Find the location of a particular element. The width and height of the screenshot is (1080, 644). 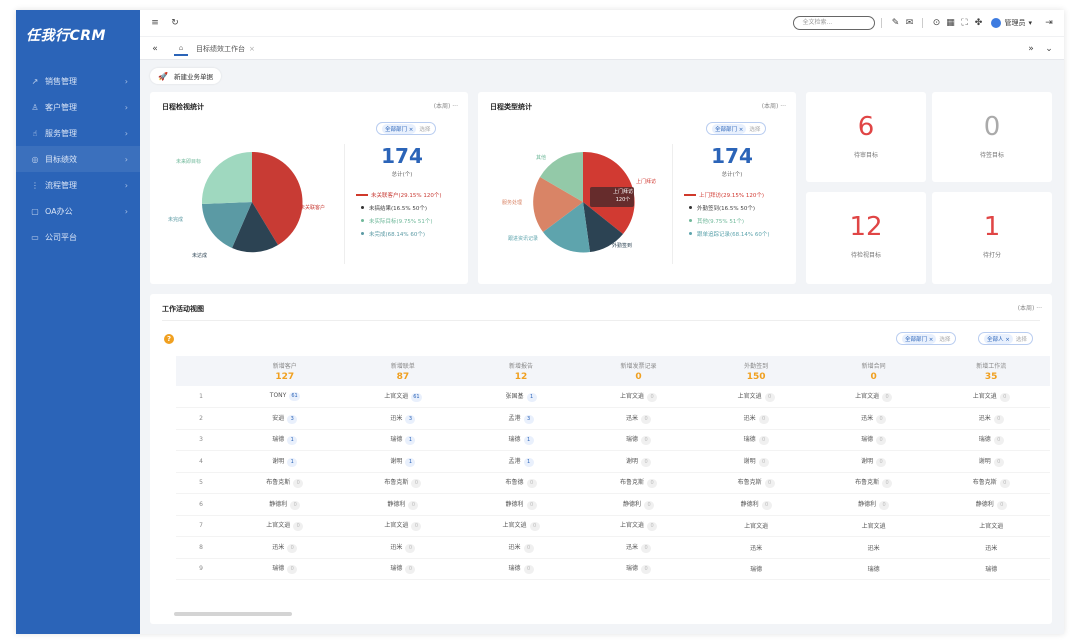

stat-pending-review: 6 待审目标 is located at coordinates (866, 137).